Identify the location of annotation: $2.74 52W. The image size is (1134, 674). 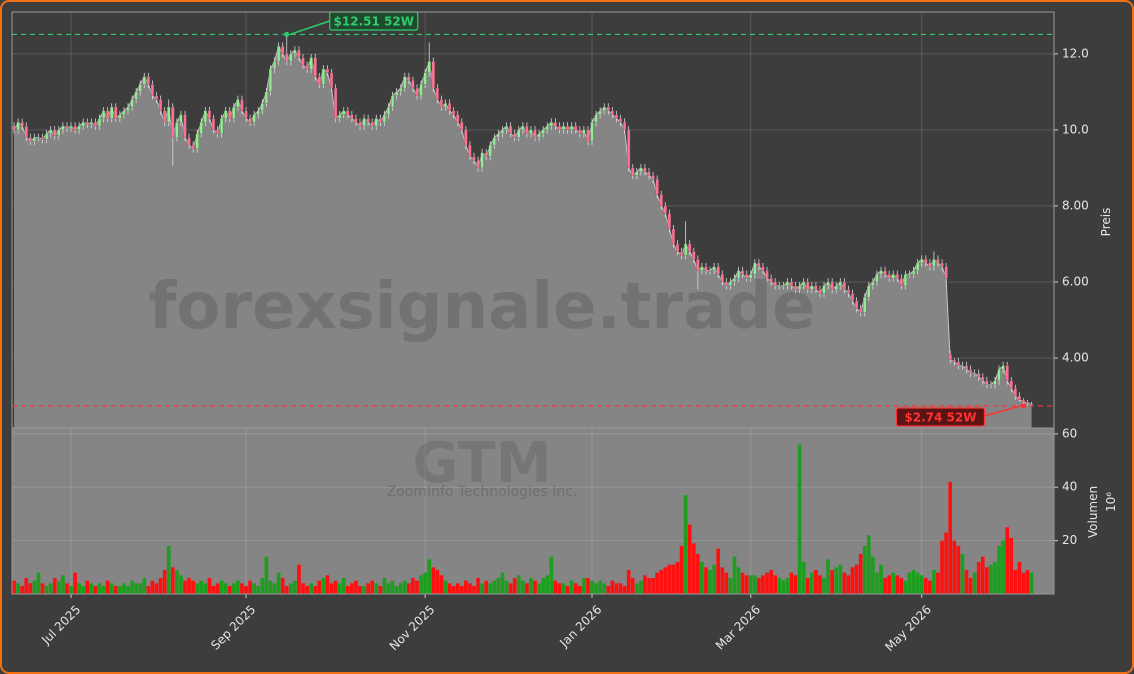
(960, 415).